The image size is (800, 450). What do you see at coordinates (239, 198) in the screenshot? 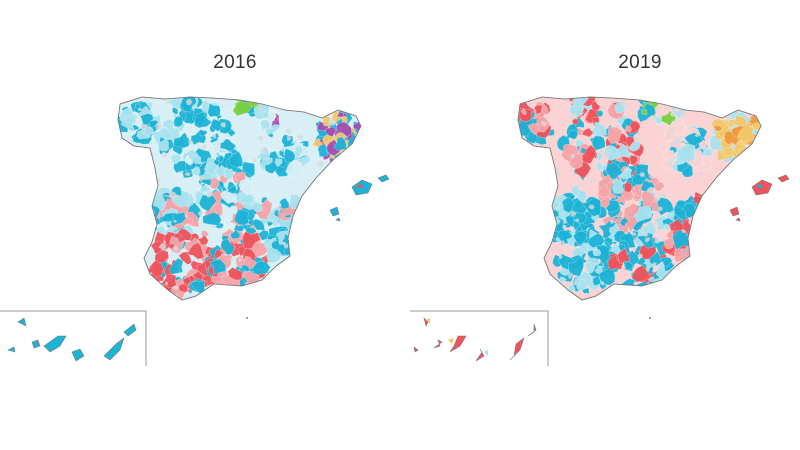
I see `peninsula-2016` at bounding box center [239, 198].